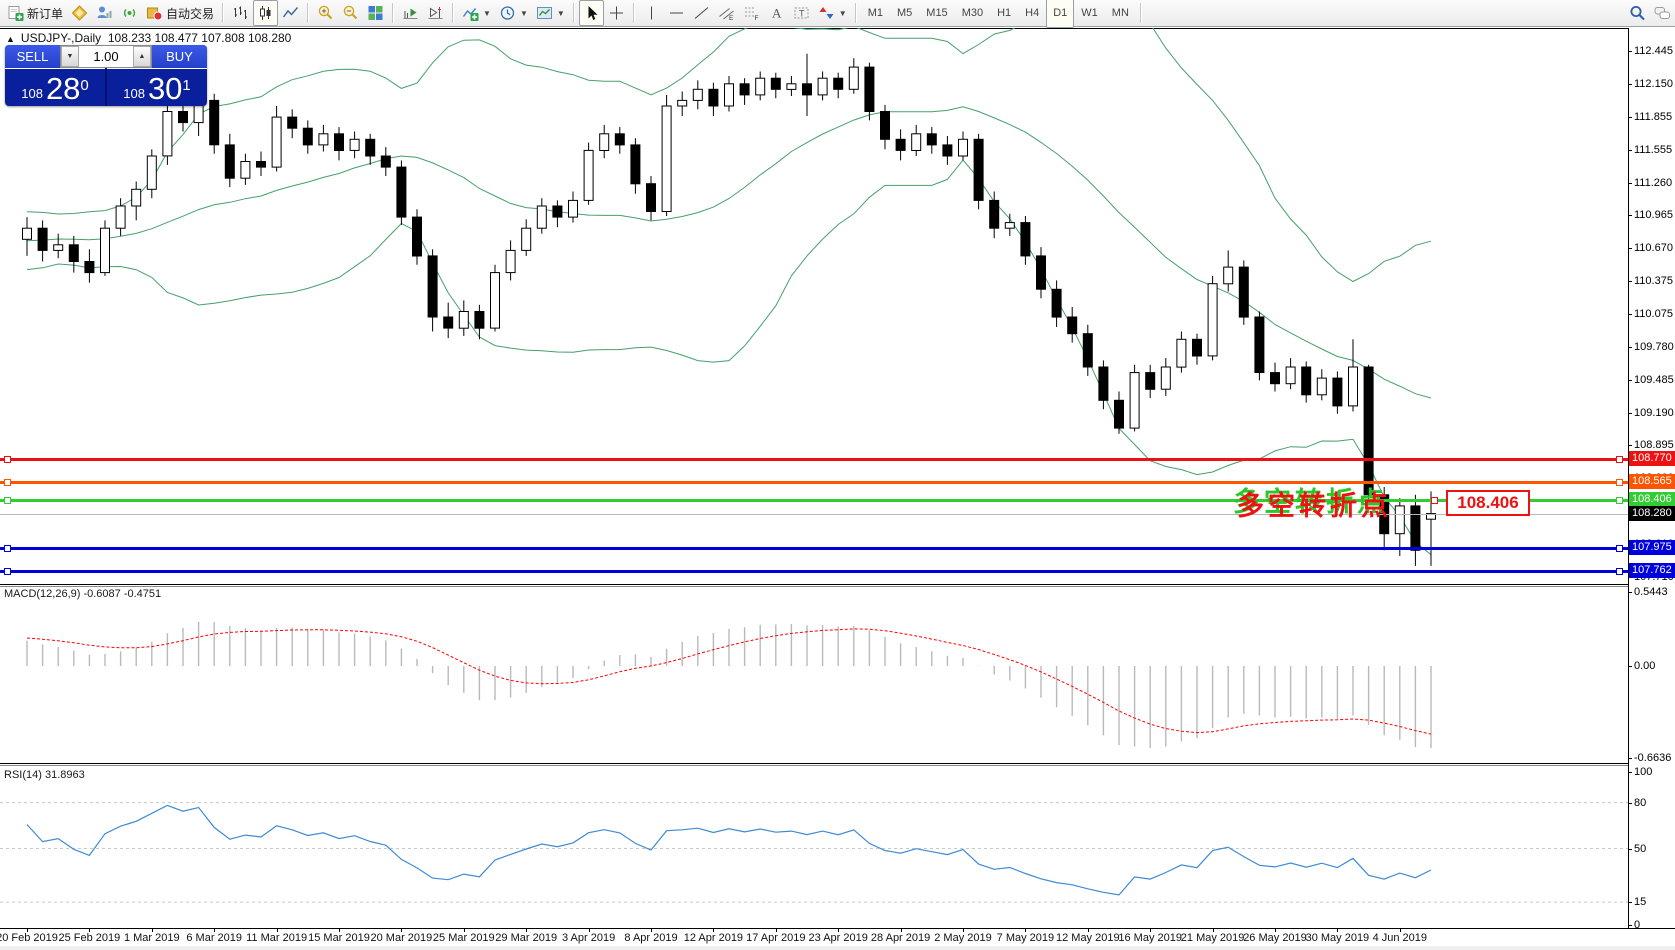 This screenshot has width=1675, height=950. I want to click on hline-107.975, so click(814, 548).